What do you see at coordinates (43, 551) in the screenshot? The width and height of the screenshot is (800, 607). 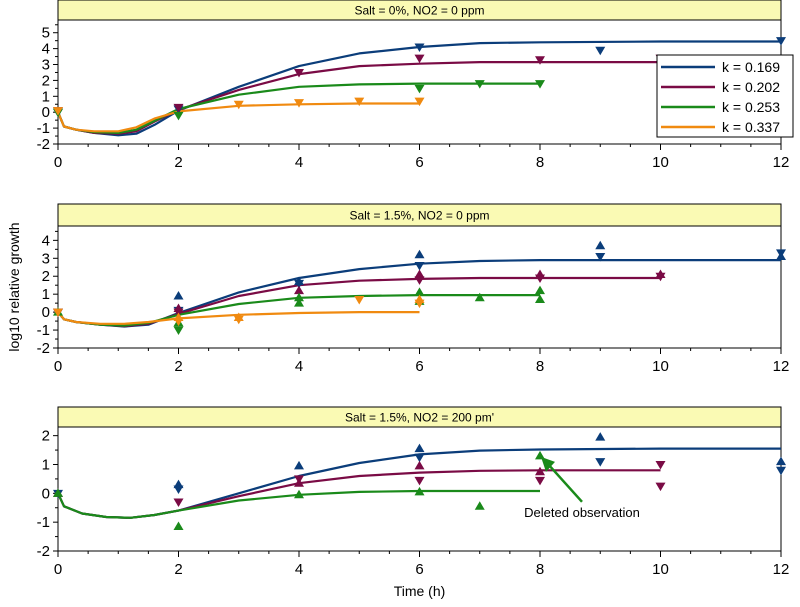 I see `panel-3-y-tick-label: -2` at bounding box center [43, 551].